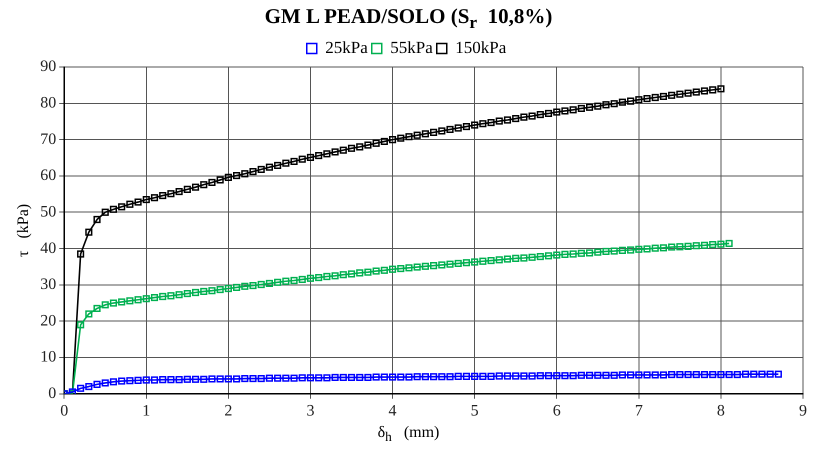  Describe the element at coordinates (720, 411) in the screenshot. I see `x-tick-label: 8` at that location.